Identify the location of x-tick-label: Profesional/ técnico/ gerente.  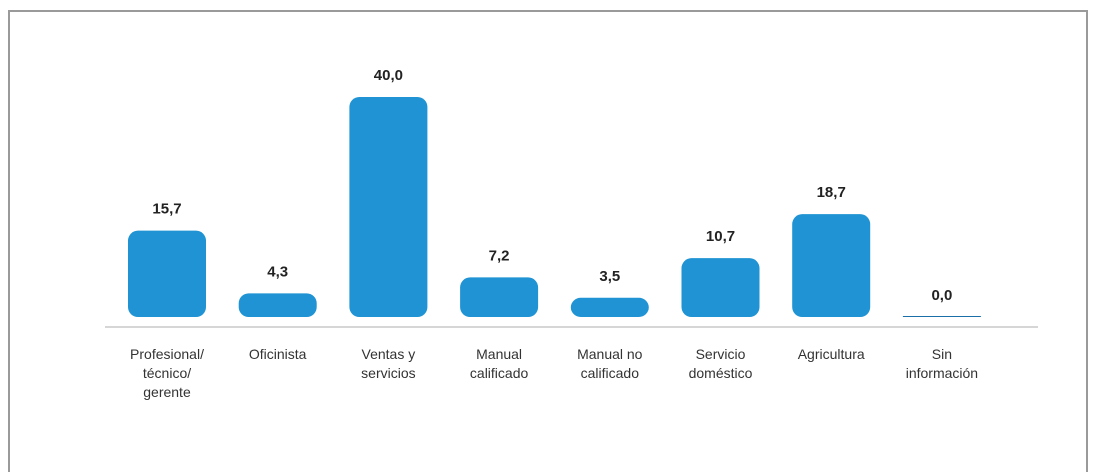
(167, 373).